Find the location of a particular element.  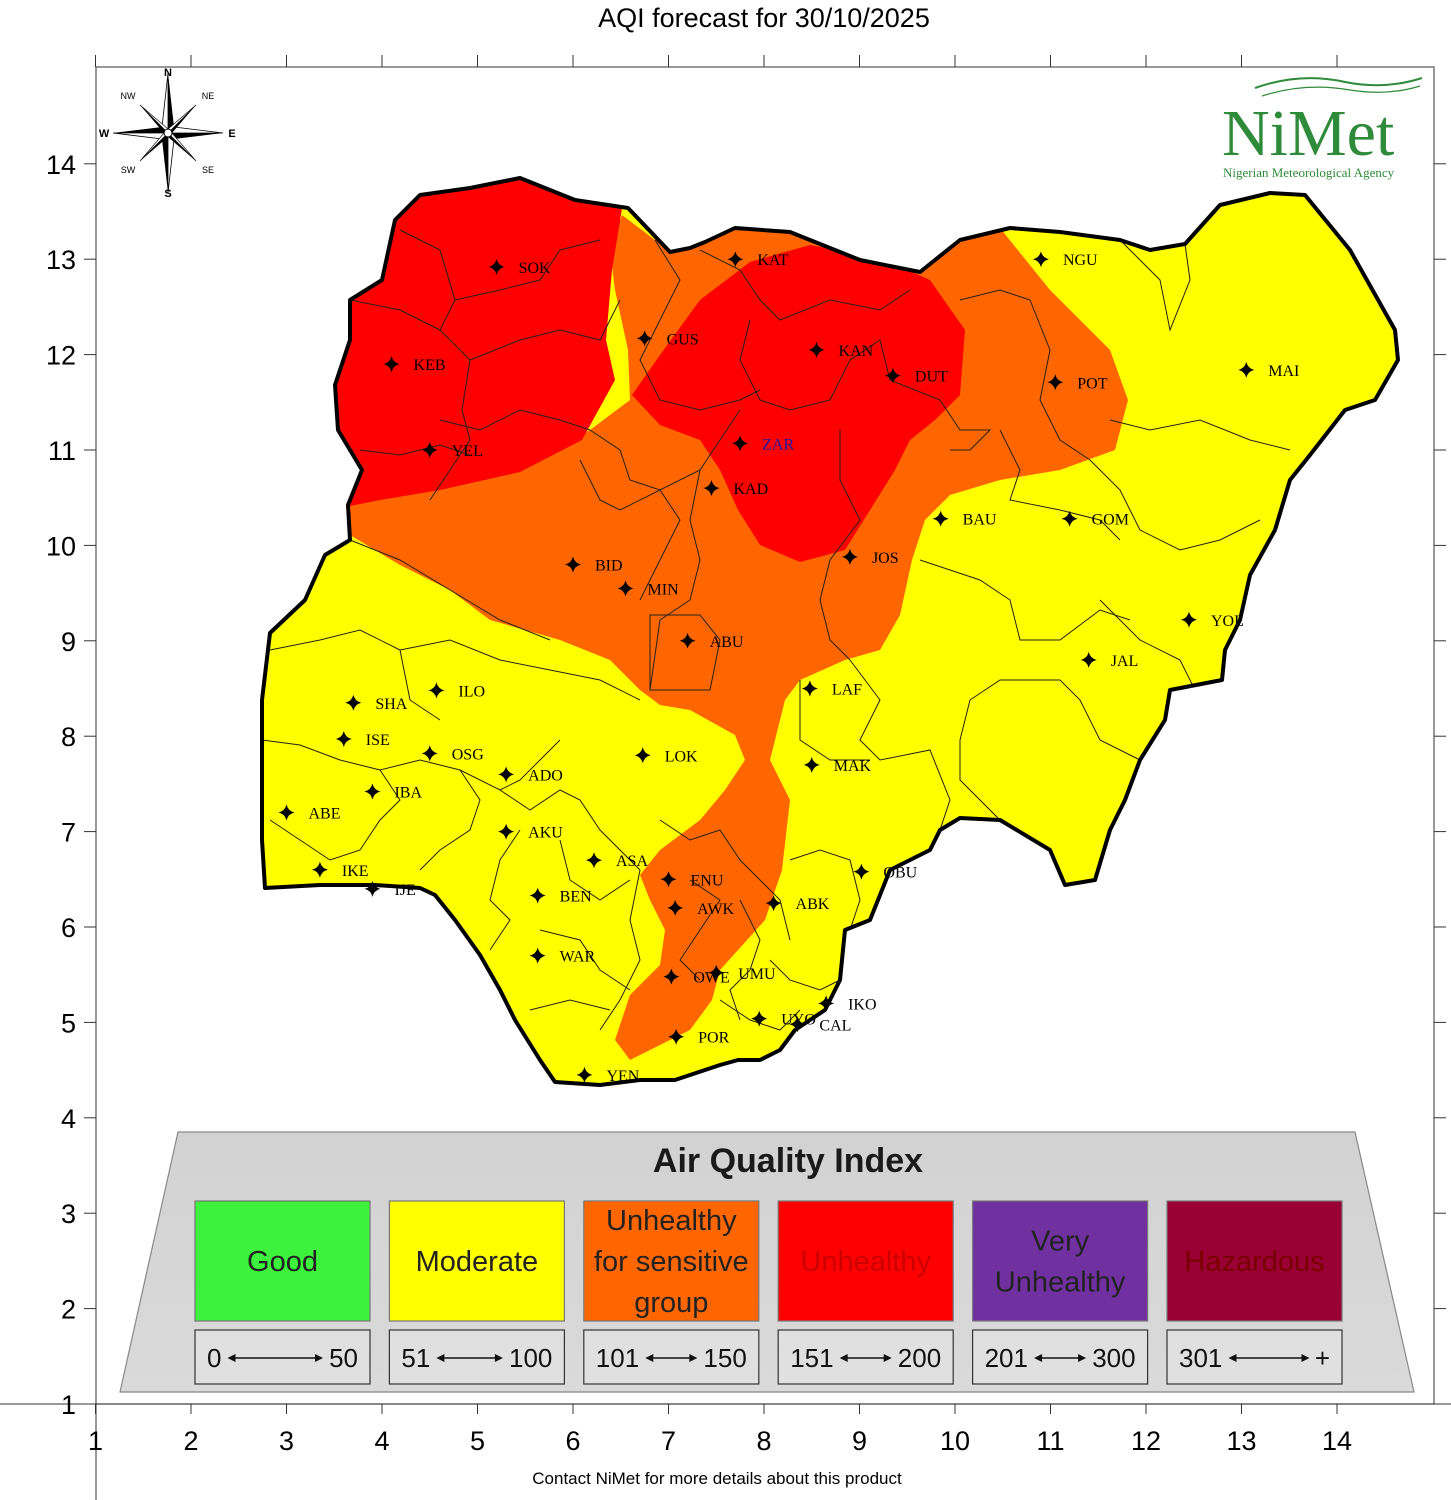

city-awk: AWK is located at coordinates (701, 908).